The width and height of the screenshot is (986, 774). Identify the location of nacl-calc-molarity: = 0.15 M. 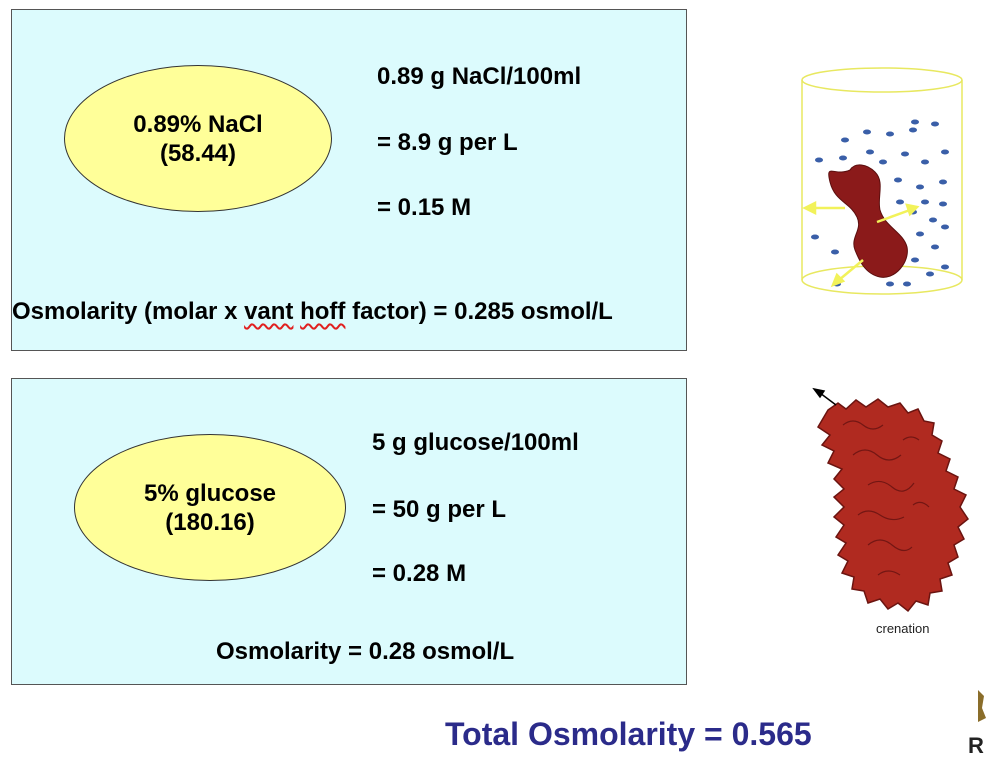
(424, 207).